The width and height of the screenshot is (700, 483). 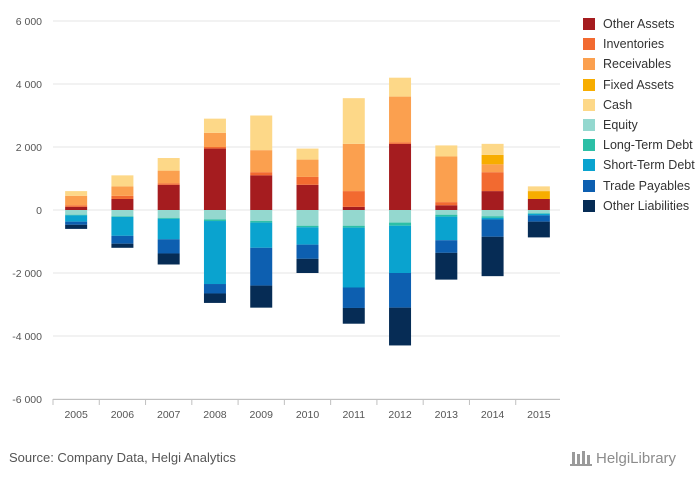 I want to click on legend-item: Other Liabilities, so click(x=639, y=206).